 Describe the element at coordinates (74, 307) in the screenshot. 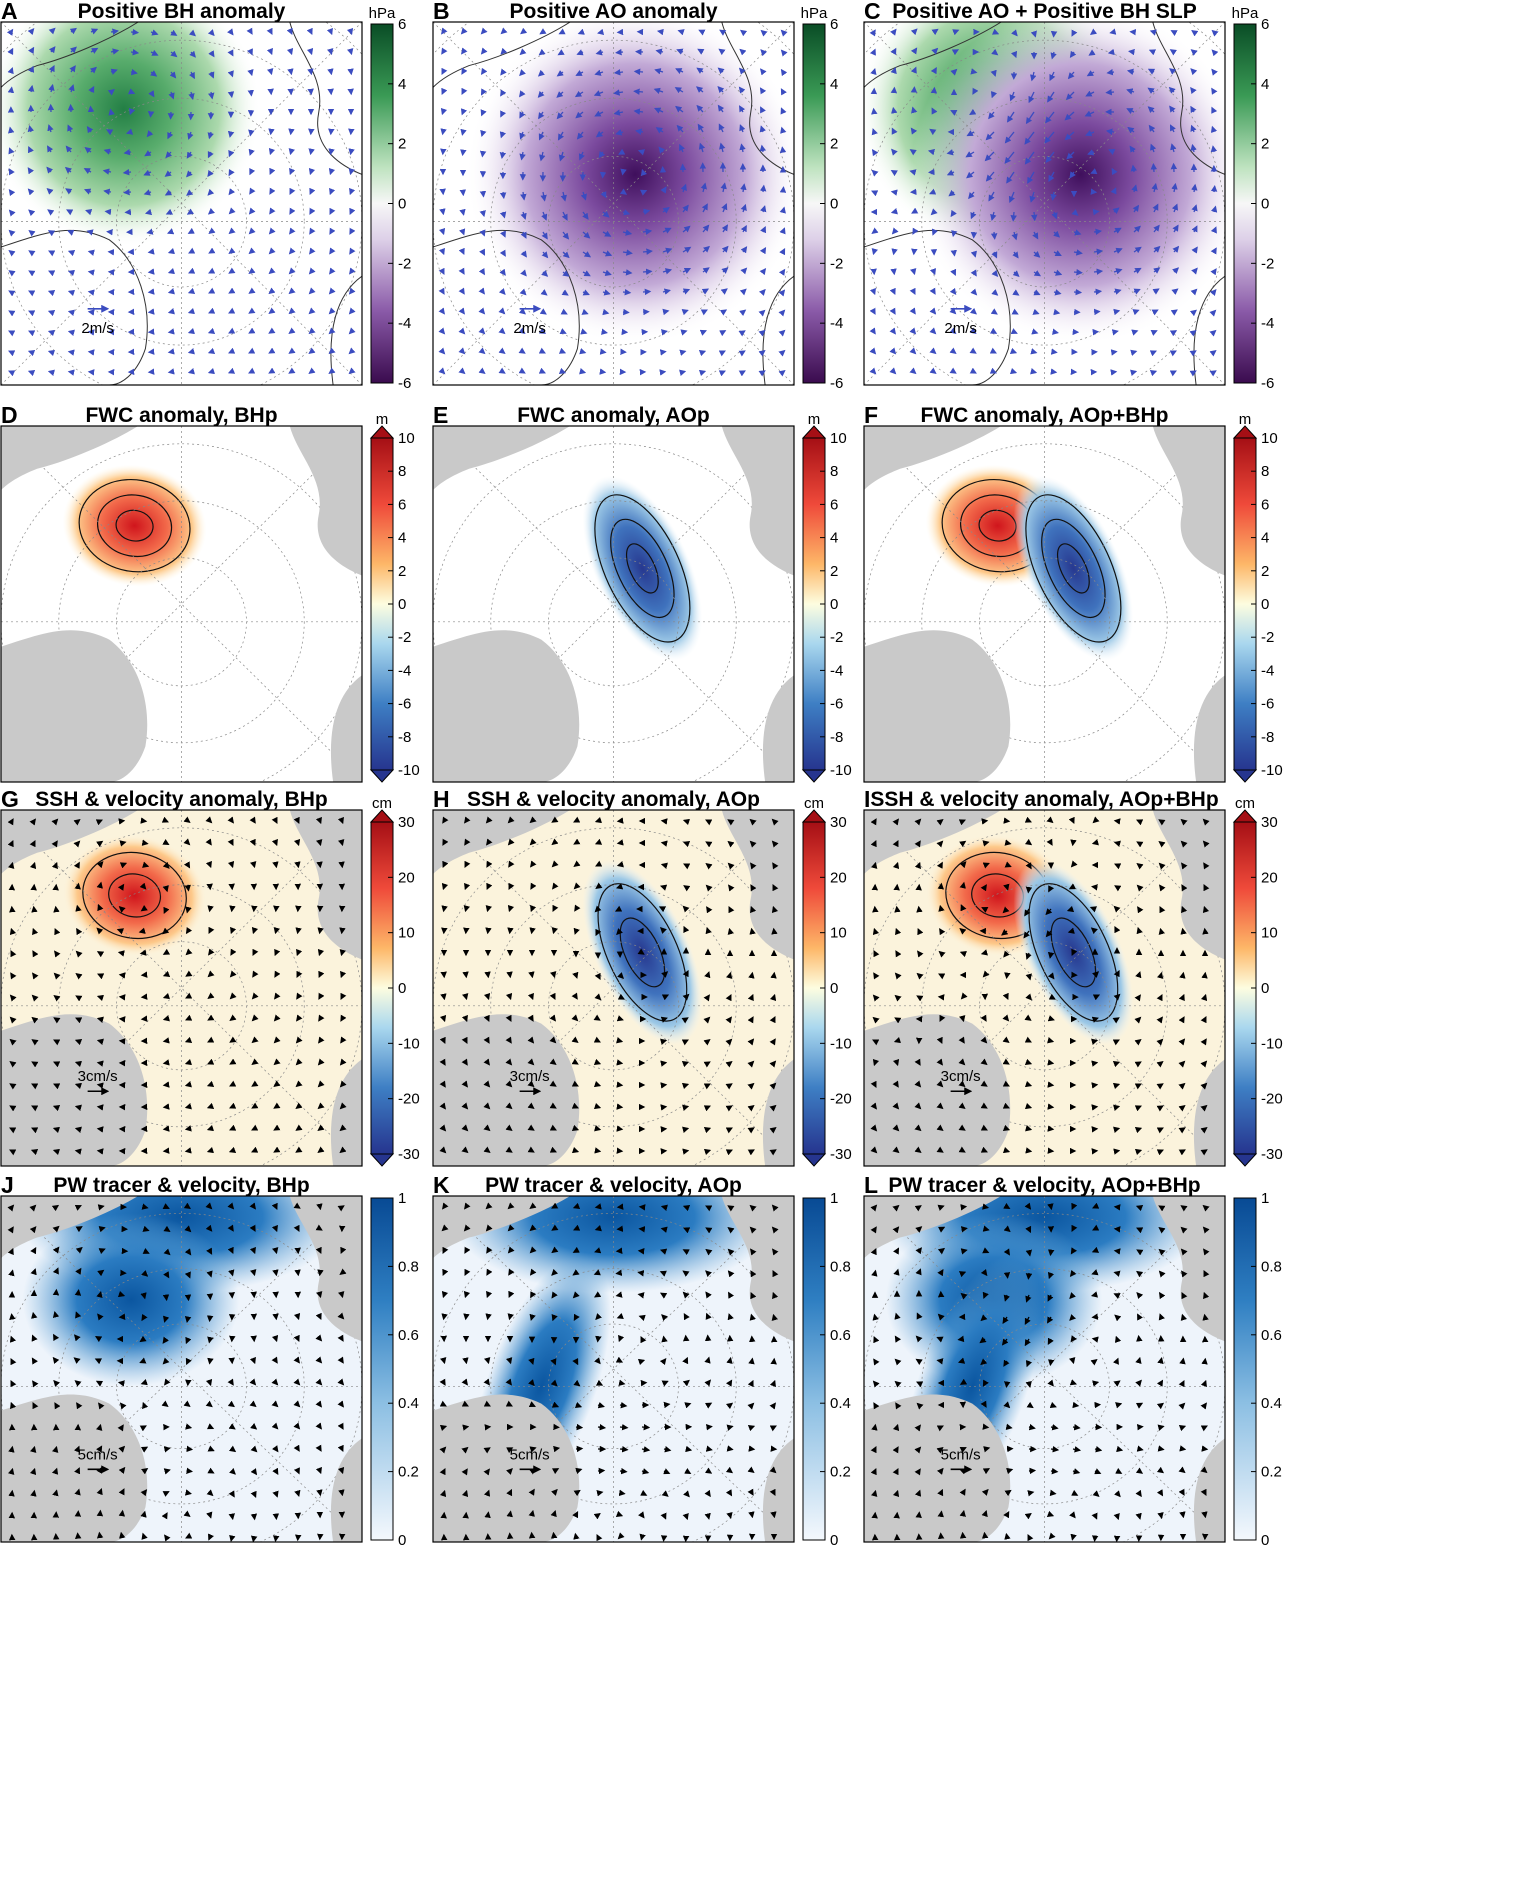

I see `land-greenland` at that location.